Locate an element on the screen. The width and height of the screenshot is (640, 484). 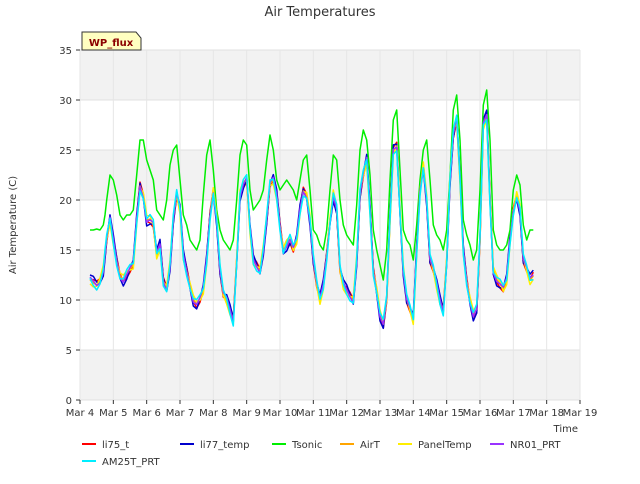
y-tick-label: 15 is located at coordinates (65, 251).